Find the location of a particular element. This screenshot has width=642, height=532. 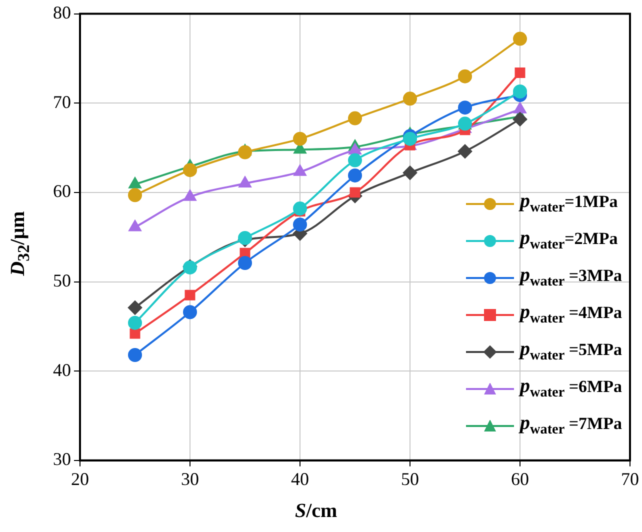

legend-label: p$_{water}$ =3MPa is located at coordinates (571, 277).